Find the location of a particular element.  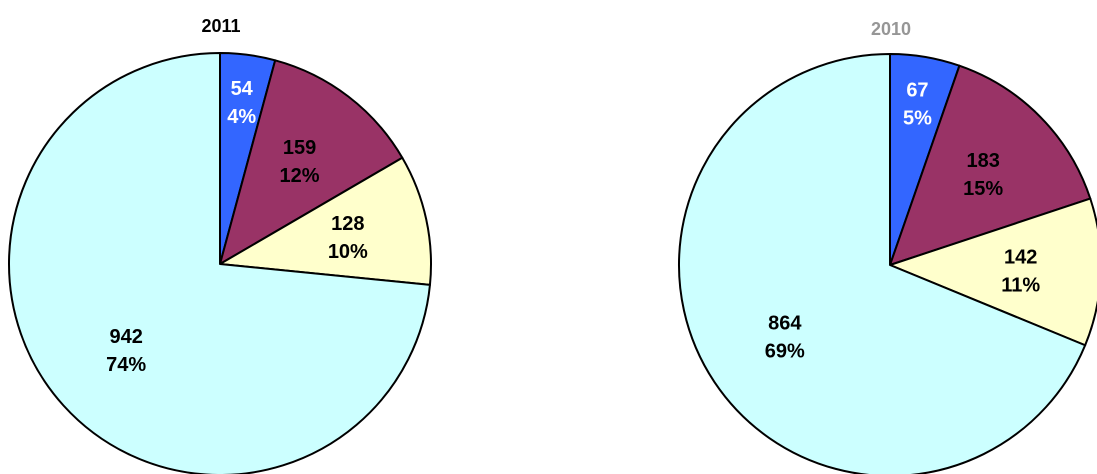

slice-value-label: 54 is located at coordinates (242, 89).